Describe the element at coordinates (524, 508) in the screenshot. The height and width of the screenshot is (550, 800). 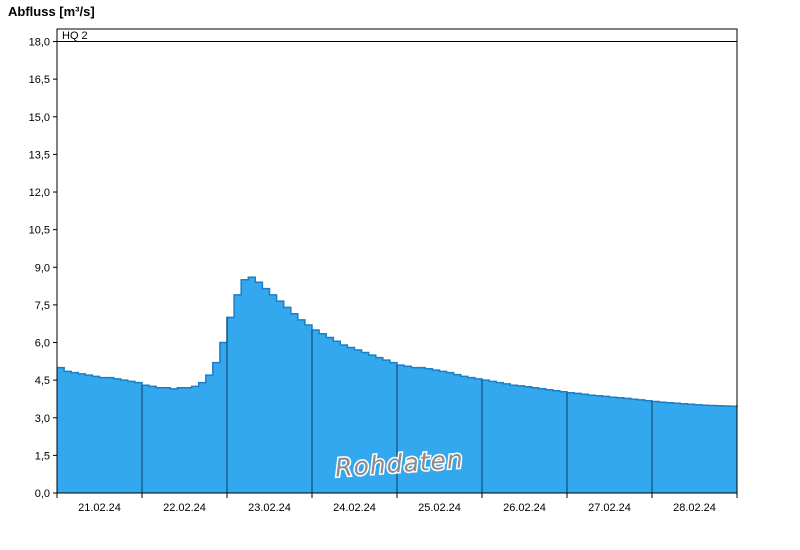
I see `x-tick-label: 26.02.24` at that location.